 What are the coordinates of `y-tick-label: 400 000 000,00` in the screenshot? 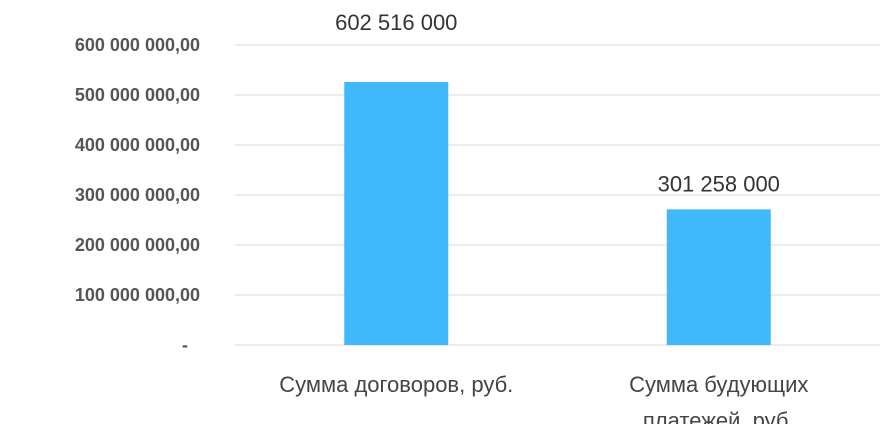 It's located at (137, 145).